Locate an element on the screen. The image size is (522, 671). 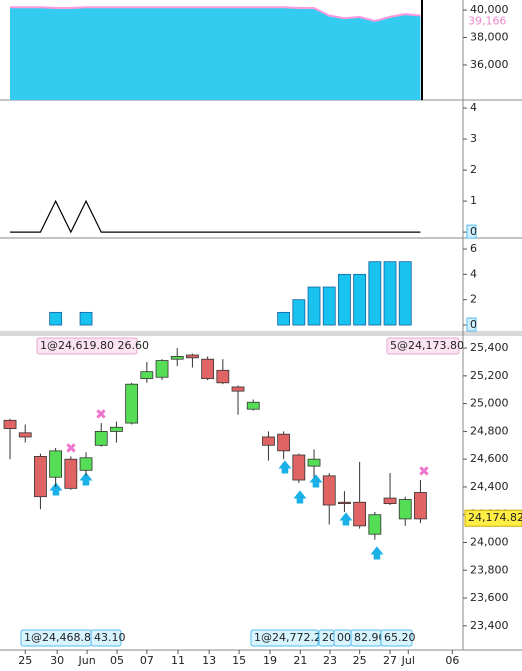
x-tick-label: 23 is located at coordinates (330, 660).